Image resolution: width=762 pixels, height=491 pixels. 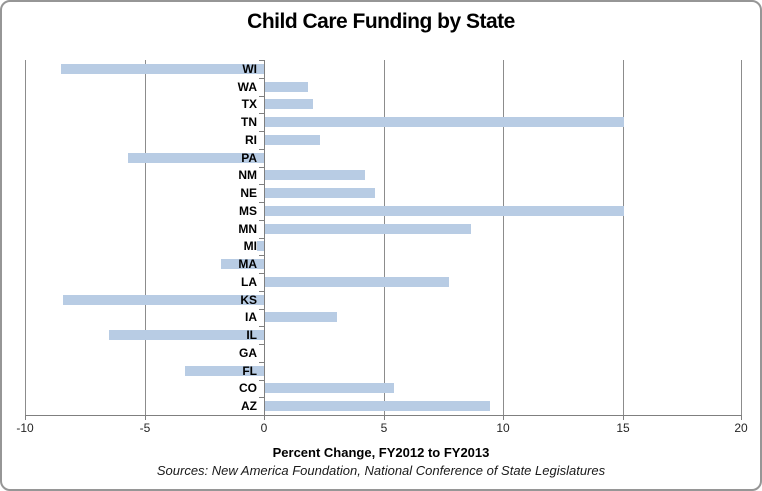 What do you see at coordinates (503, 428) in the screenshot?
I see `x-tick-label-10: 10` at bounding box center [503, 428].